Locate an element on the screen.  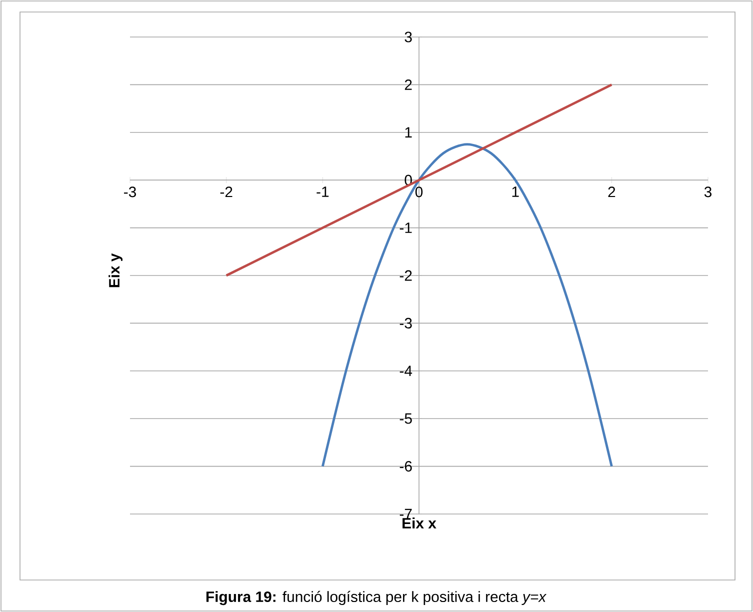
y-tick-label: -6 is located at coordinates (406, 466).